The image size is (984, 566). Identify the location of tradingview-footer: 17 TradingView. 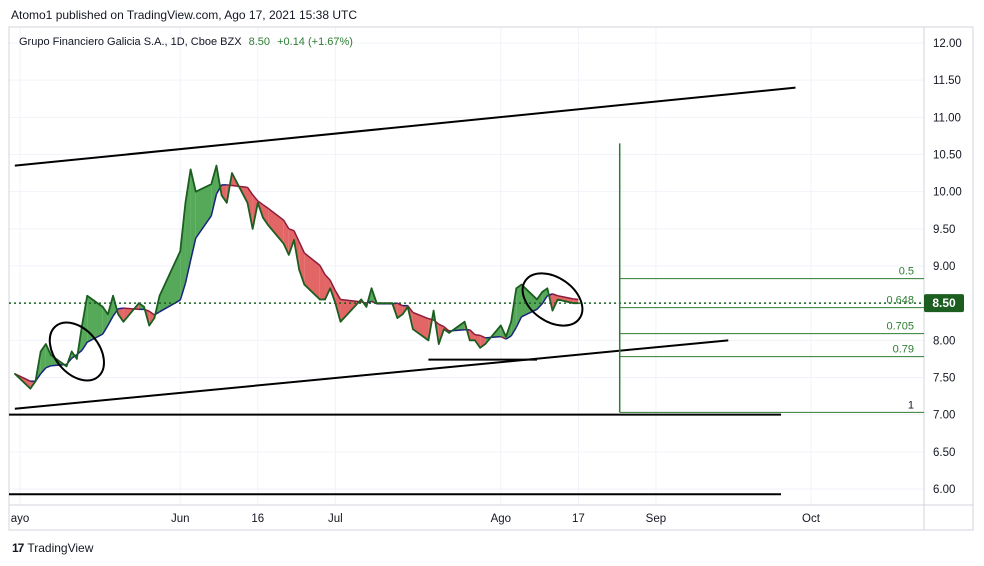
(52, 548).